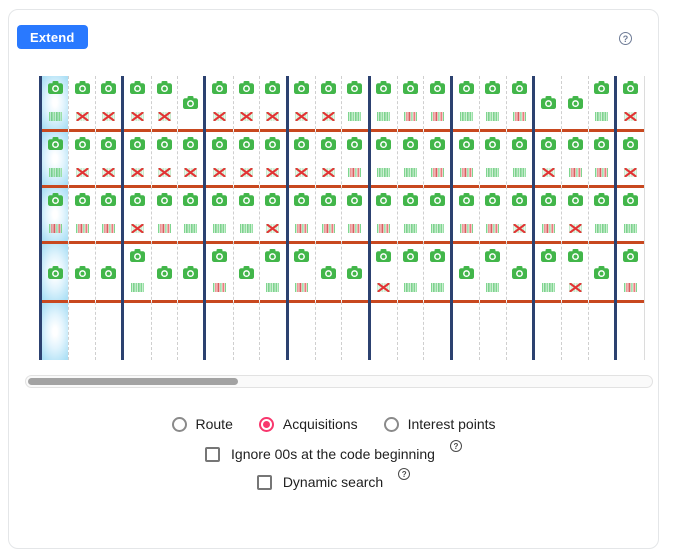 This screenshot has width=688, height=549. What do you see at coordinates (133, 381) in the screenshot?
I see `horizontal-scrollbar-thumb` at bounding box center [133, 381].